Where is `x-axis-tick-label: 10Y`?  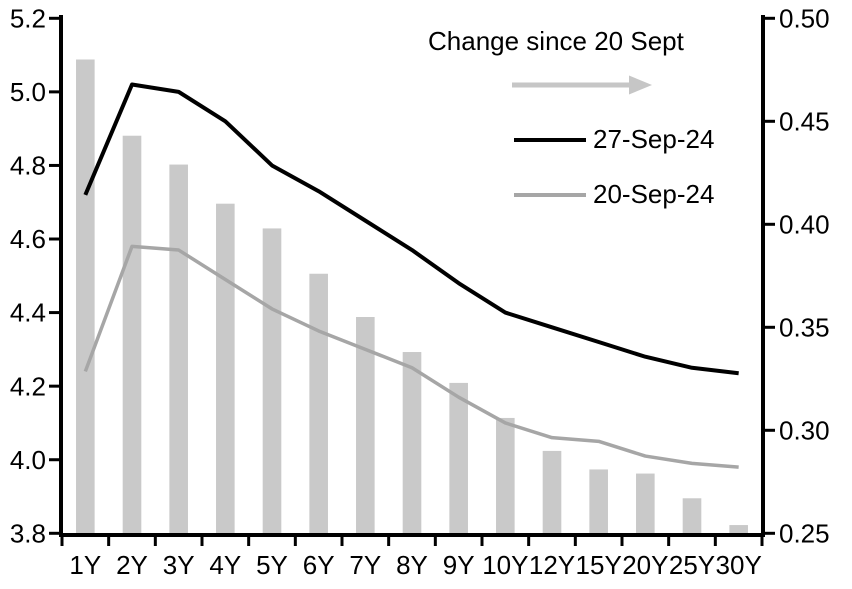 x-axis-tick-label: 10Y is located at coordinates (505, 565).